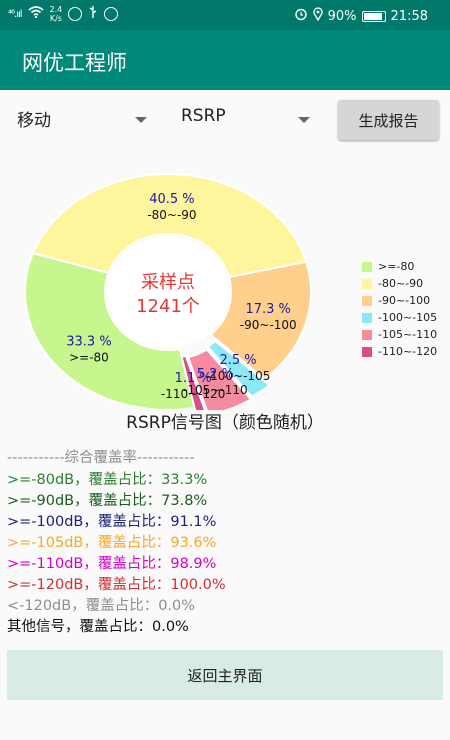 This screenshot has width=450, height=740. Describe the element at coordinates (404, 300) in the screenshot. I see `legend-label: -90~-100` at that location.